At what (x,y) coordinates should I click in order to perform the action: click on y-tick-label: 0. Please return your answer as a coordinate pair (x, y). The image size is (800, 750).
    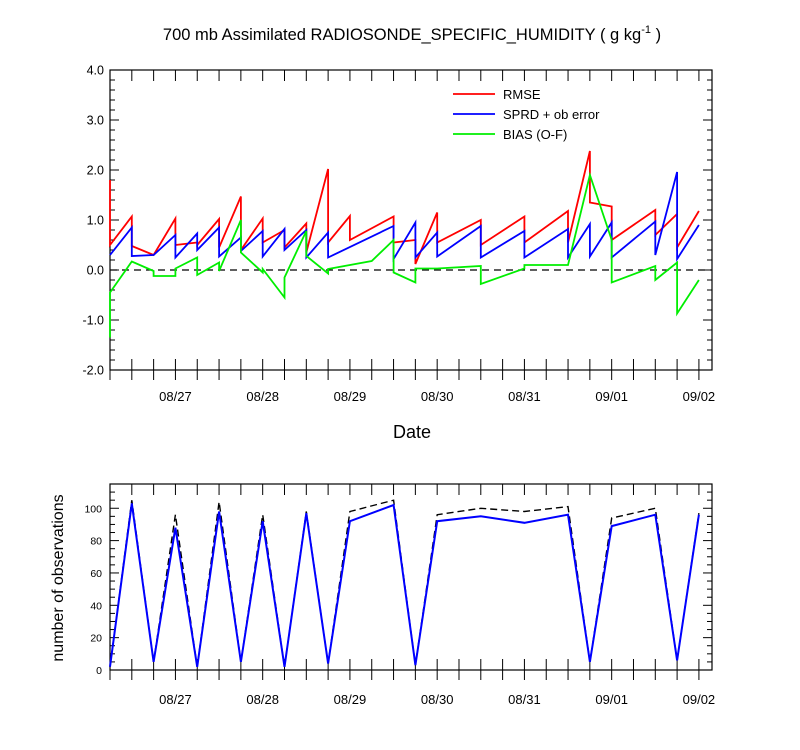
    Looking at the image, I should click on (99, 671).